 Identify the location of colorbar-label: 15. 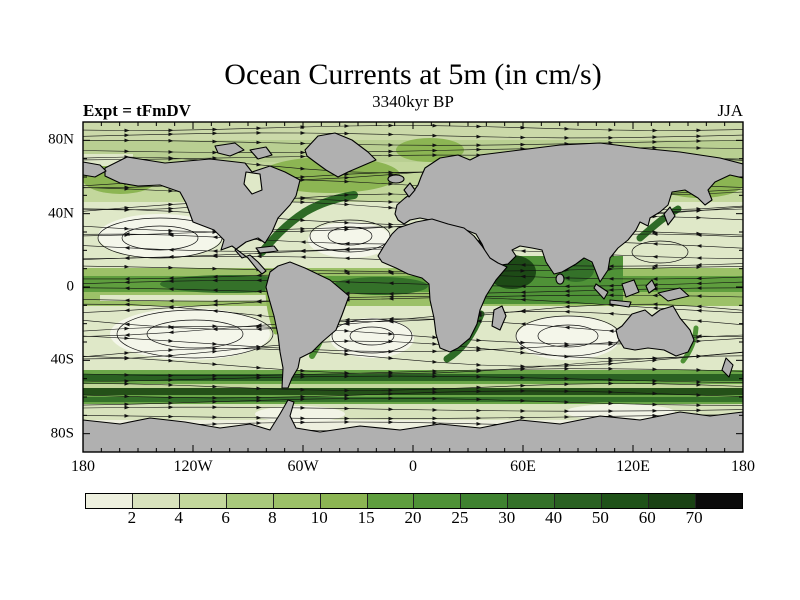
(366, 517).